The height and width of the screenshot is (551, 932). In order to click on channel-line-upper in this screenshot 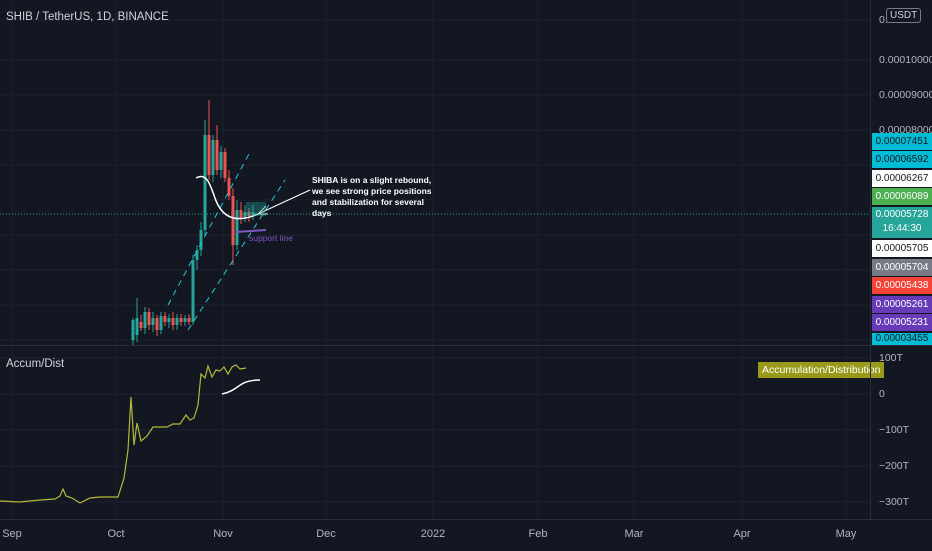, I will do `click(209, 228)`.